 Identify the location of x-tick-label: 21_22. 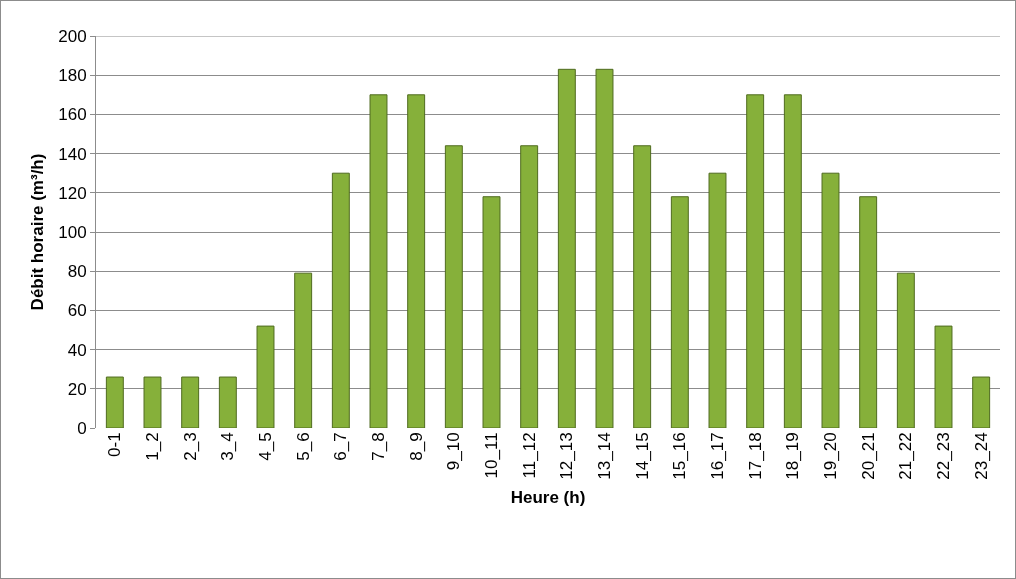
(906, 456).